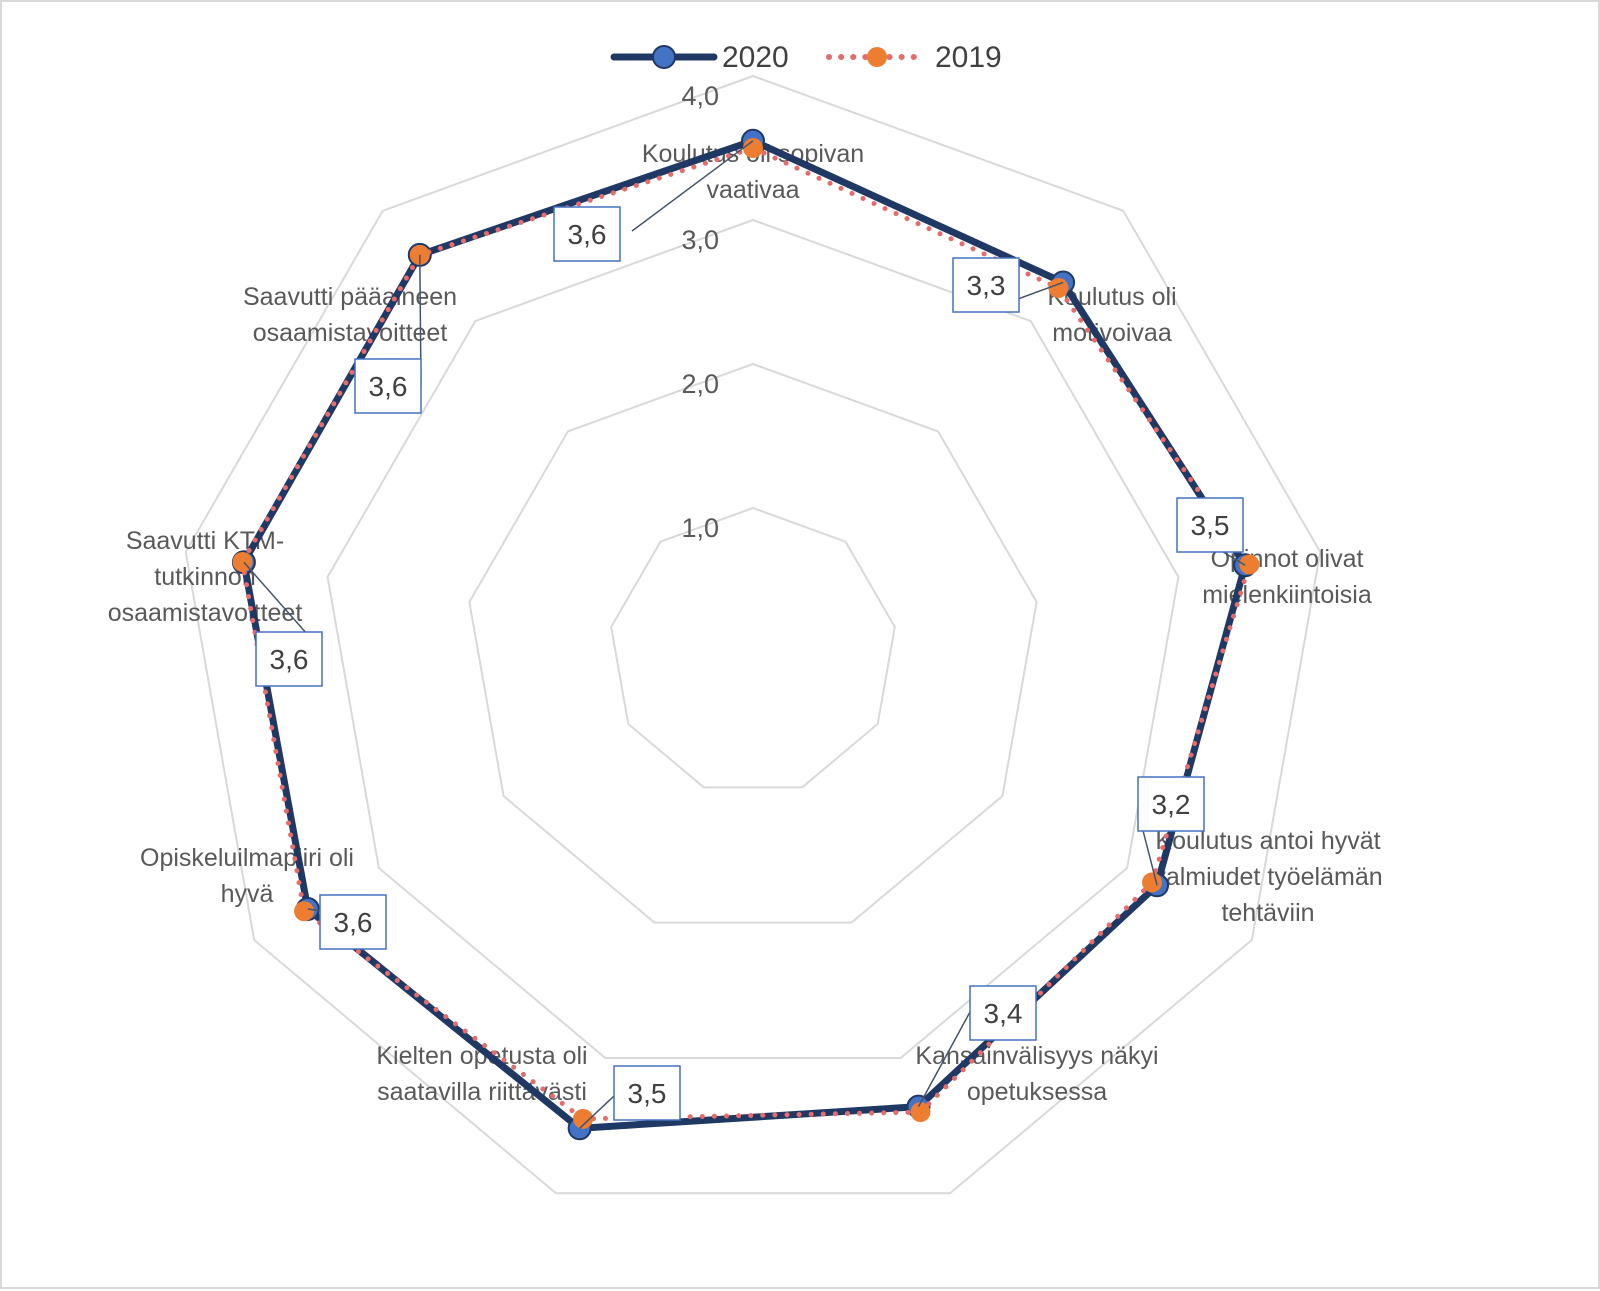 This screenshot has width=1600, height=1291. I want to click on category-label: opetuksessa, so click(1037, 1092).